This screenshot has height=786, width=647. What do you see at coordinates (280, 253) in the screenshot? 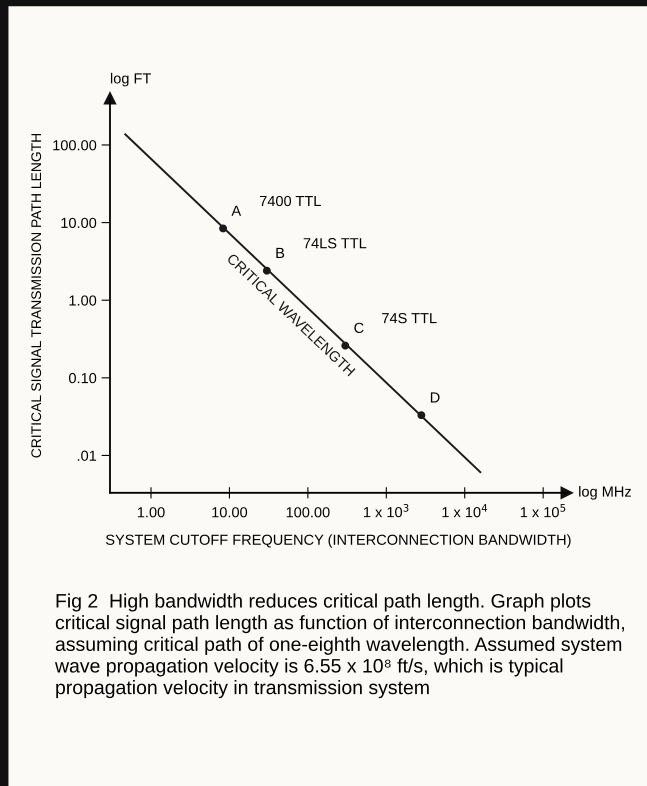
I see `annotation: B` at bounding box center [280, 253].